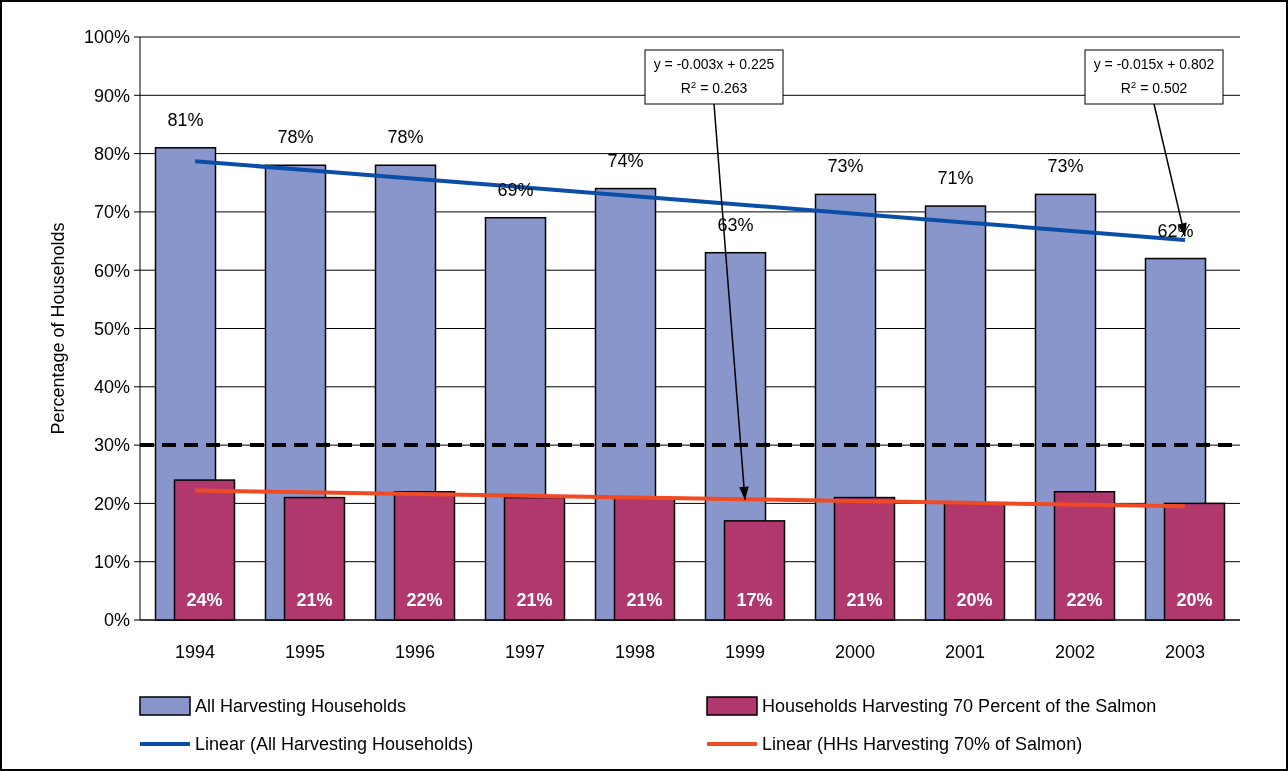 This screenshot has height=771, width=1288. What do you see at coordinates (301, 706) in the screenshot?
I see `legend-label: All Harvesting Households` at bounding box center [301, 706].